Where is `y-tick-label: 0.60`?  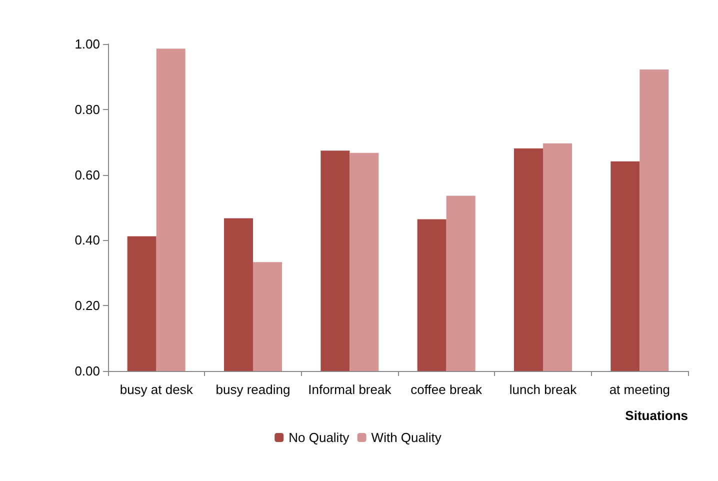
y-tick-label: 0.60 is located at coordinates (87, 174).